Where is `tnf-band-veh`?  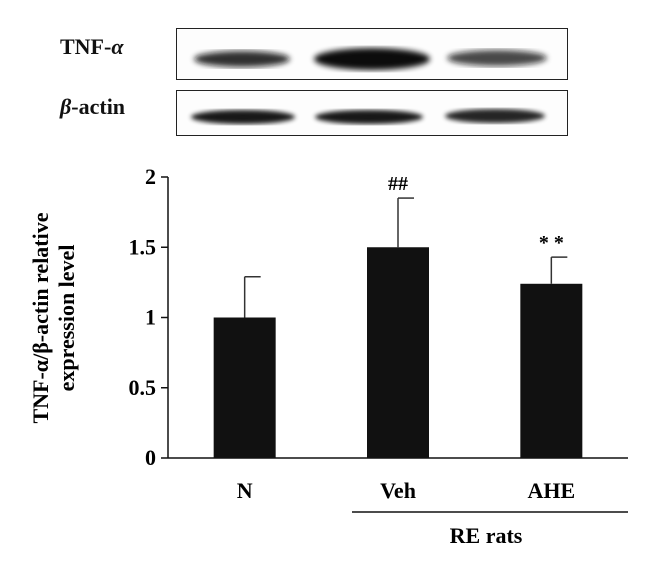
tnf-band-veh is located at coordinates (372, 59).